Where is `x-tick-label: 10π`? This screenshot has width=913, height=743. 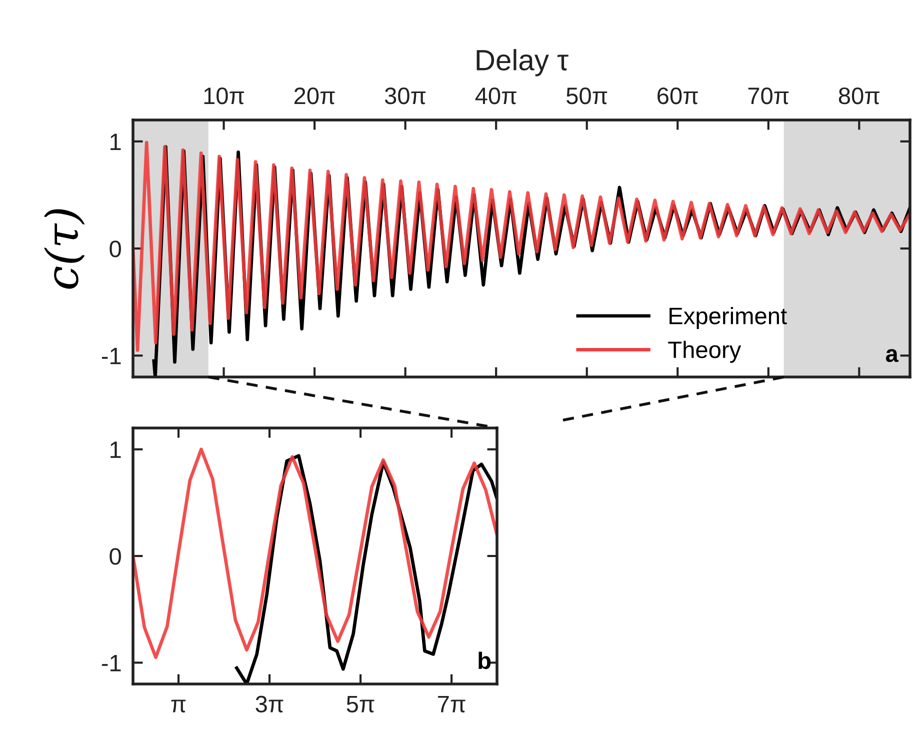
x-tick-label: 10π is located at coordinates (224, 96).